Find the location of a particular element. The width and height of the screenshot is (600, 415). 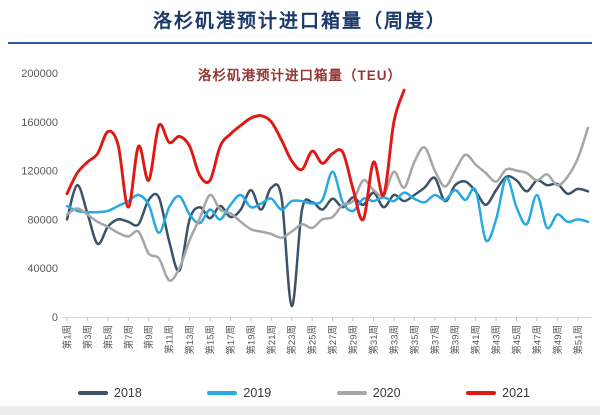

x-axis-tick-label: 第49周 is located at coordinates (558, 340).